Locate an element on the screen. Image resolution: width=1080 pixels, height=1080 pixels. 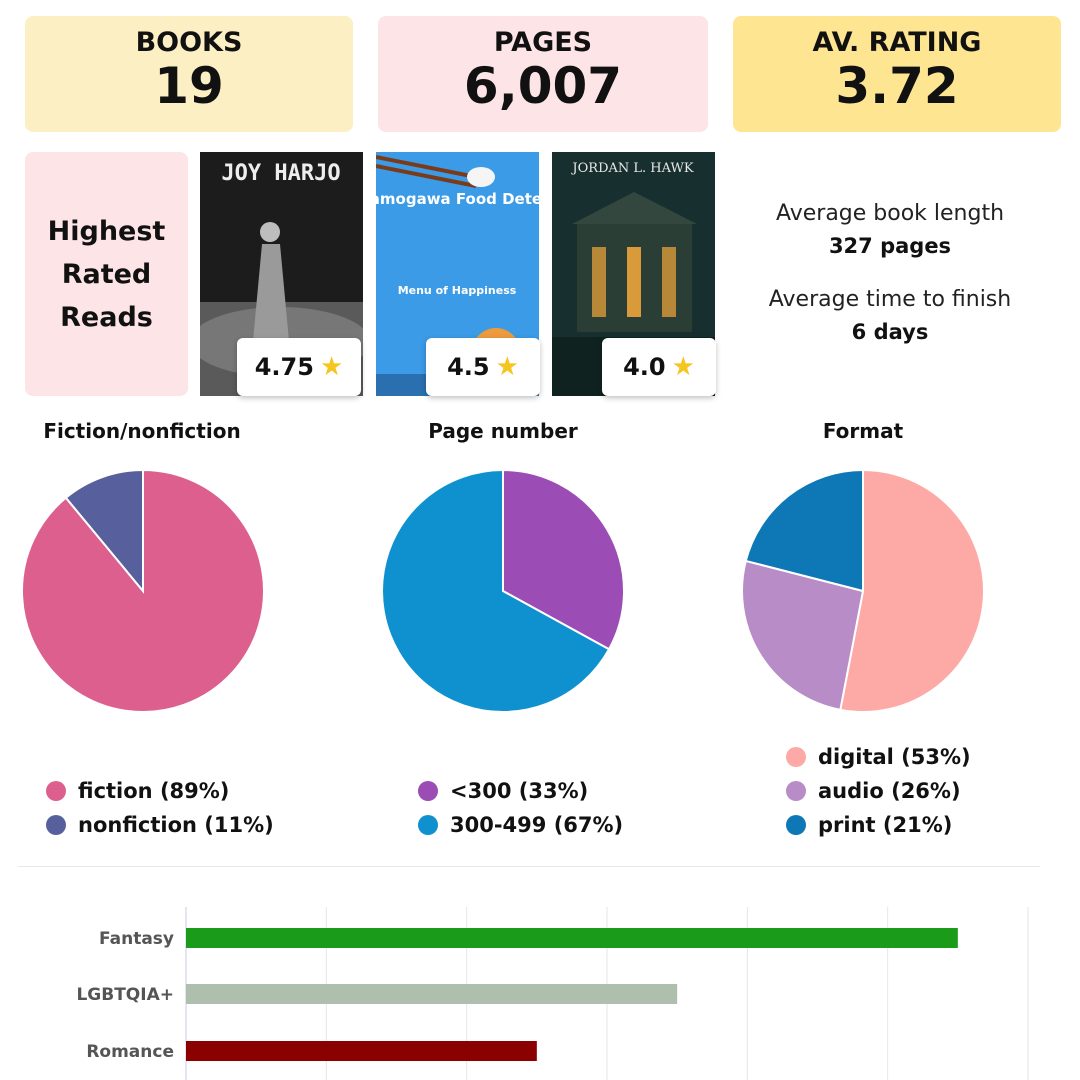
pie-2-legend: <300 (33%) 300-499 (67%) is located at coordinates (520, 808).